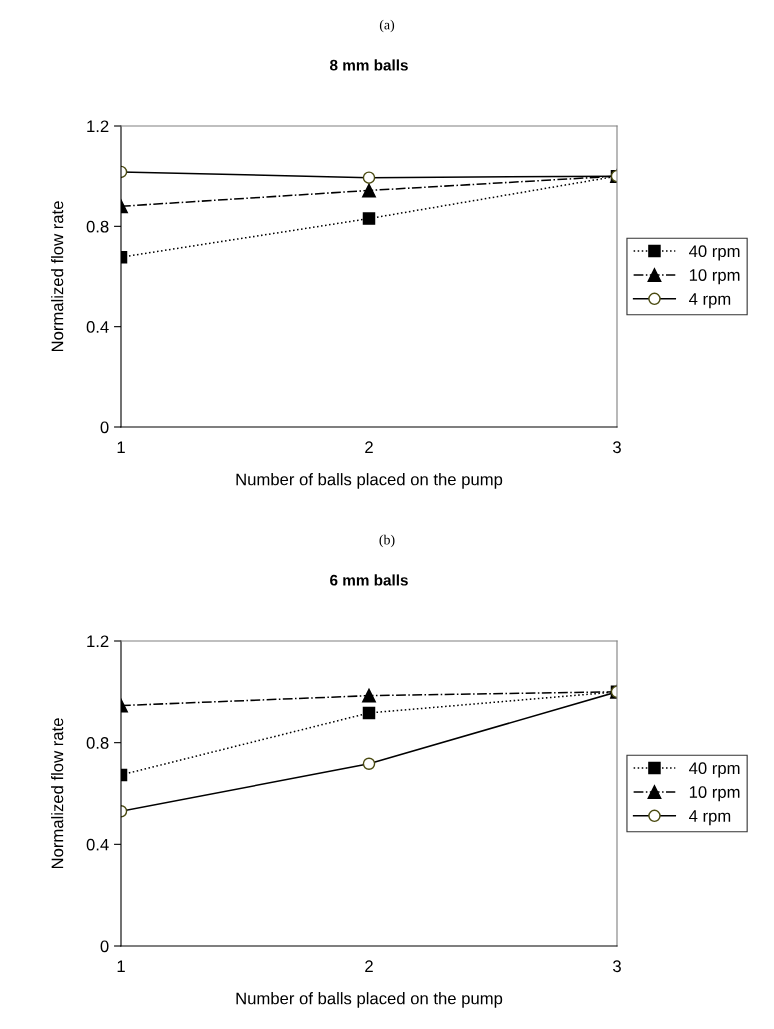  What do you see at coordinates (387, 26) in the screenshot?
I see `text: (a)` at bounding box center [387, 26].